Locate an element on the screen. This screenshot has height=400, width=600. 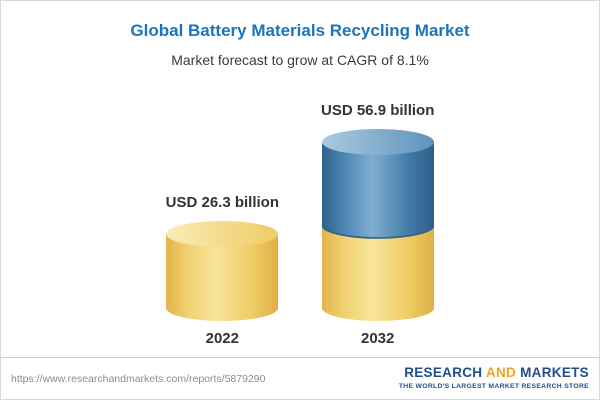
logo-wordmark: RESEARCH AND MARKETS is located at coordinates (494, 373).